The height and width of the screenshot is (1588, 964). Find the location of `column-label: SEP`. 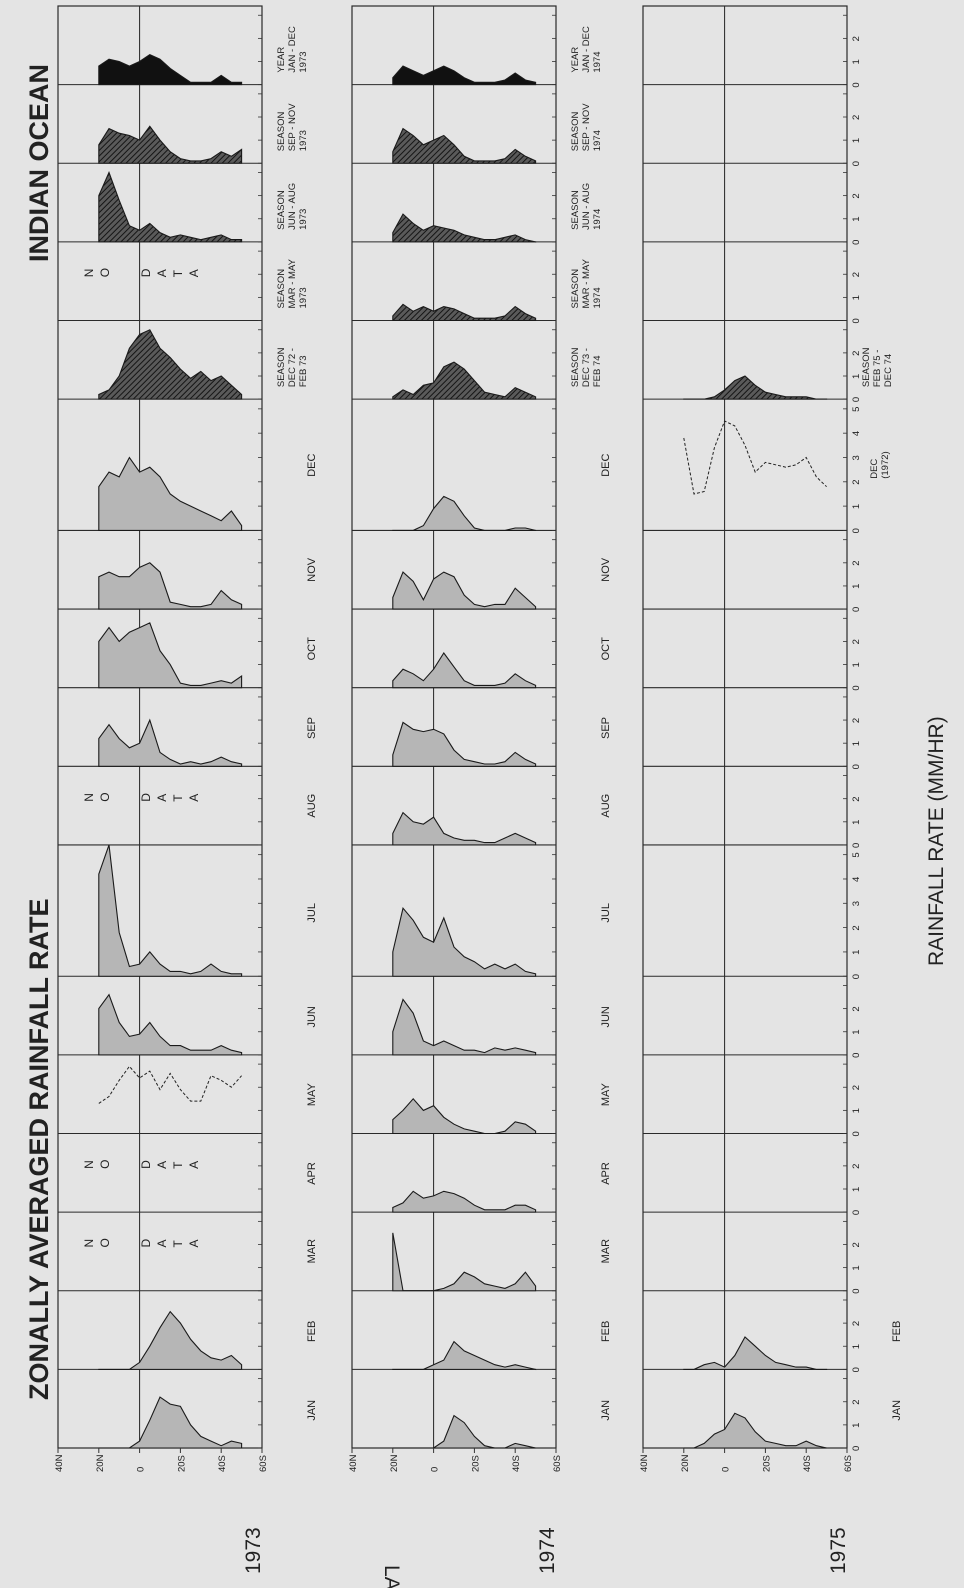

column-label: SEP is located at coordinates (606, 728).